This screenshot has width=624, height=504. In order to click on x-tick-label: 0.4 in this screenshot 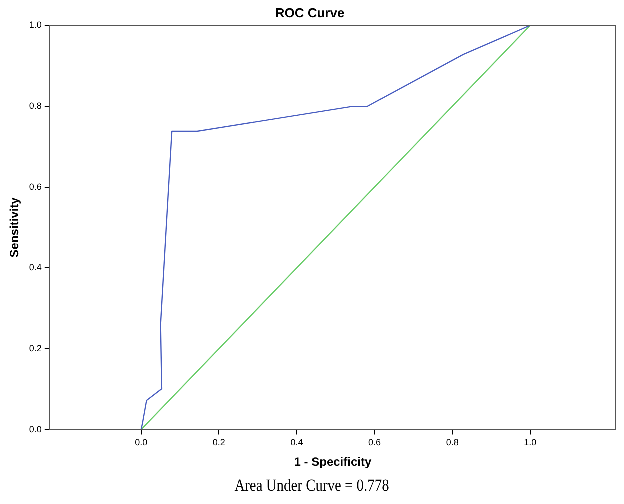, I will do `click(297, 443)`.